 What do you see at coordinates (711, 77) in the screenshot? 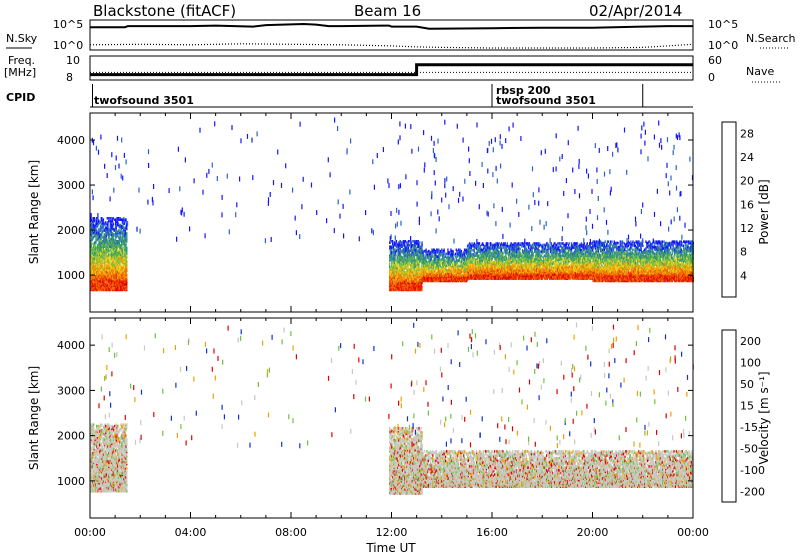
I see `frequency-right-tick-bottom: 0` at bounding box center [711, 77].